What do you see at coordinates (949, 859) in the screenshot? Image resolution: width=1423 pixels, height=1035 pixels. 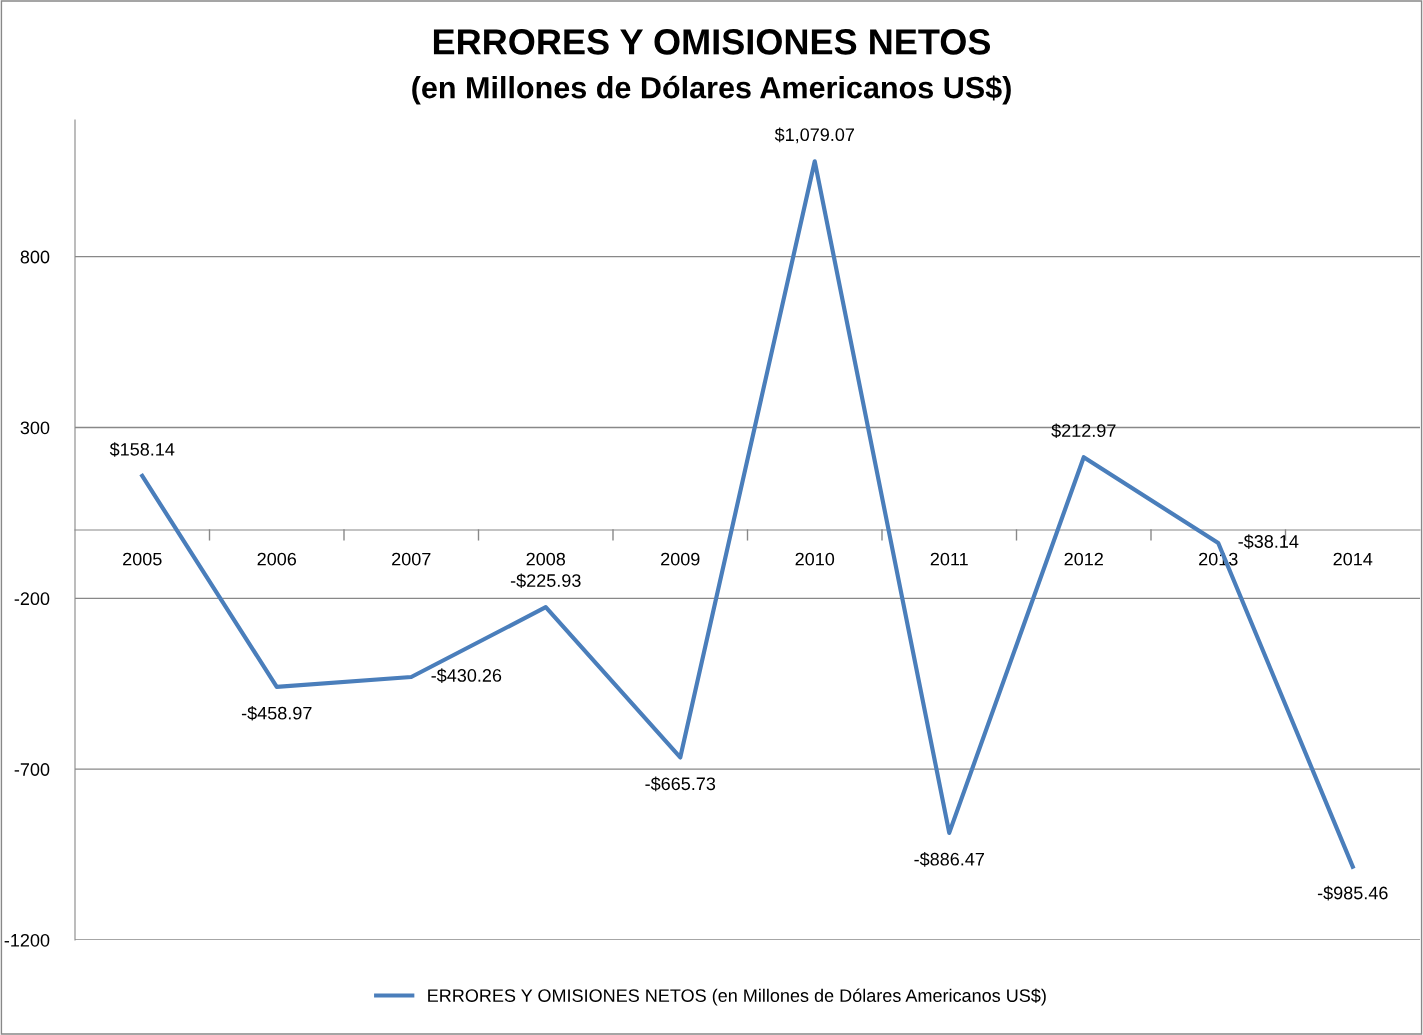 I see `data-label: -$886.47` at bounding box center [949, 859].